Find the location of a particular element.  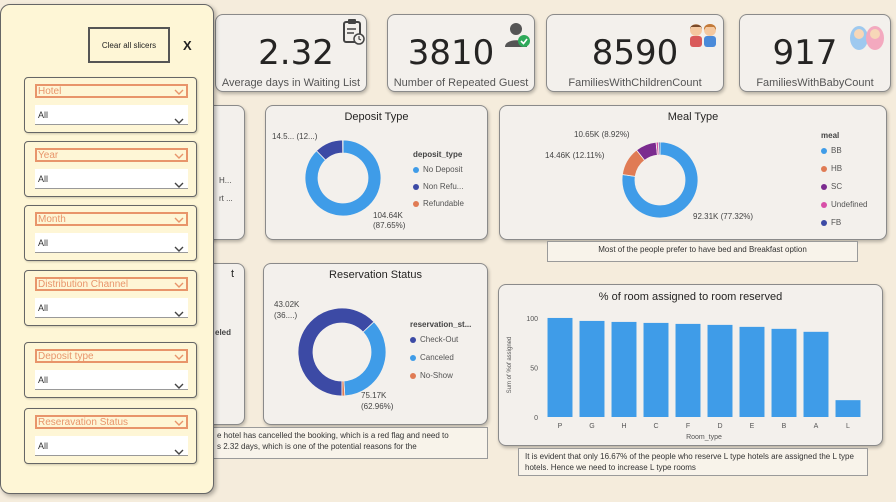

chart-title: Deposit Type is located at coordinates (376, 117).